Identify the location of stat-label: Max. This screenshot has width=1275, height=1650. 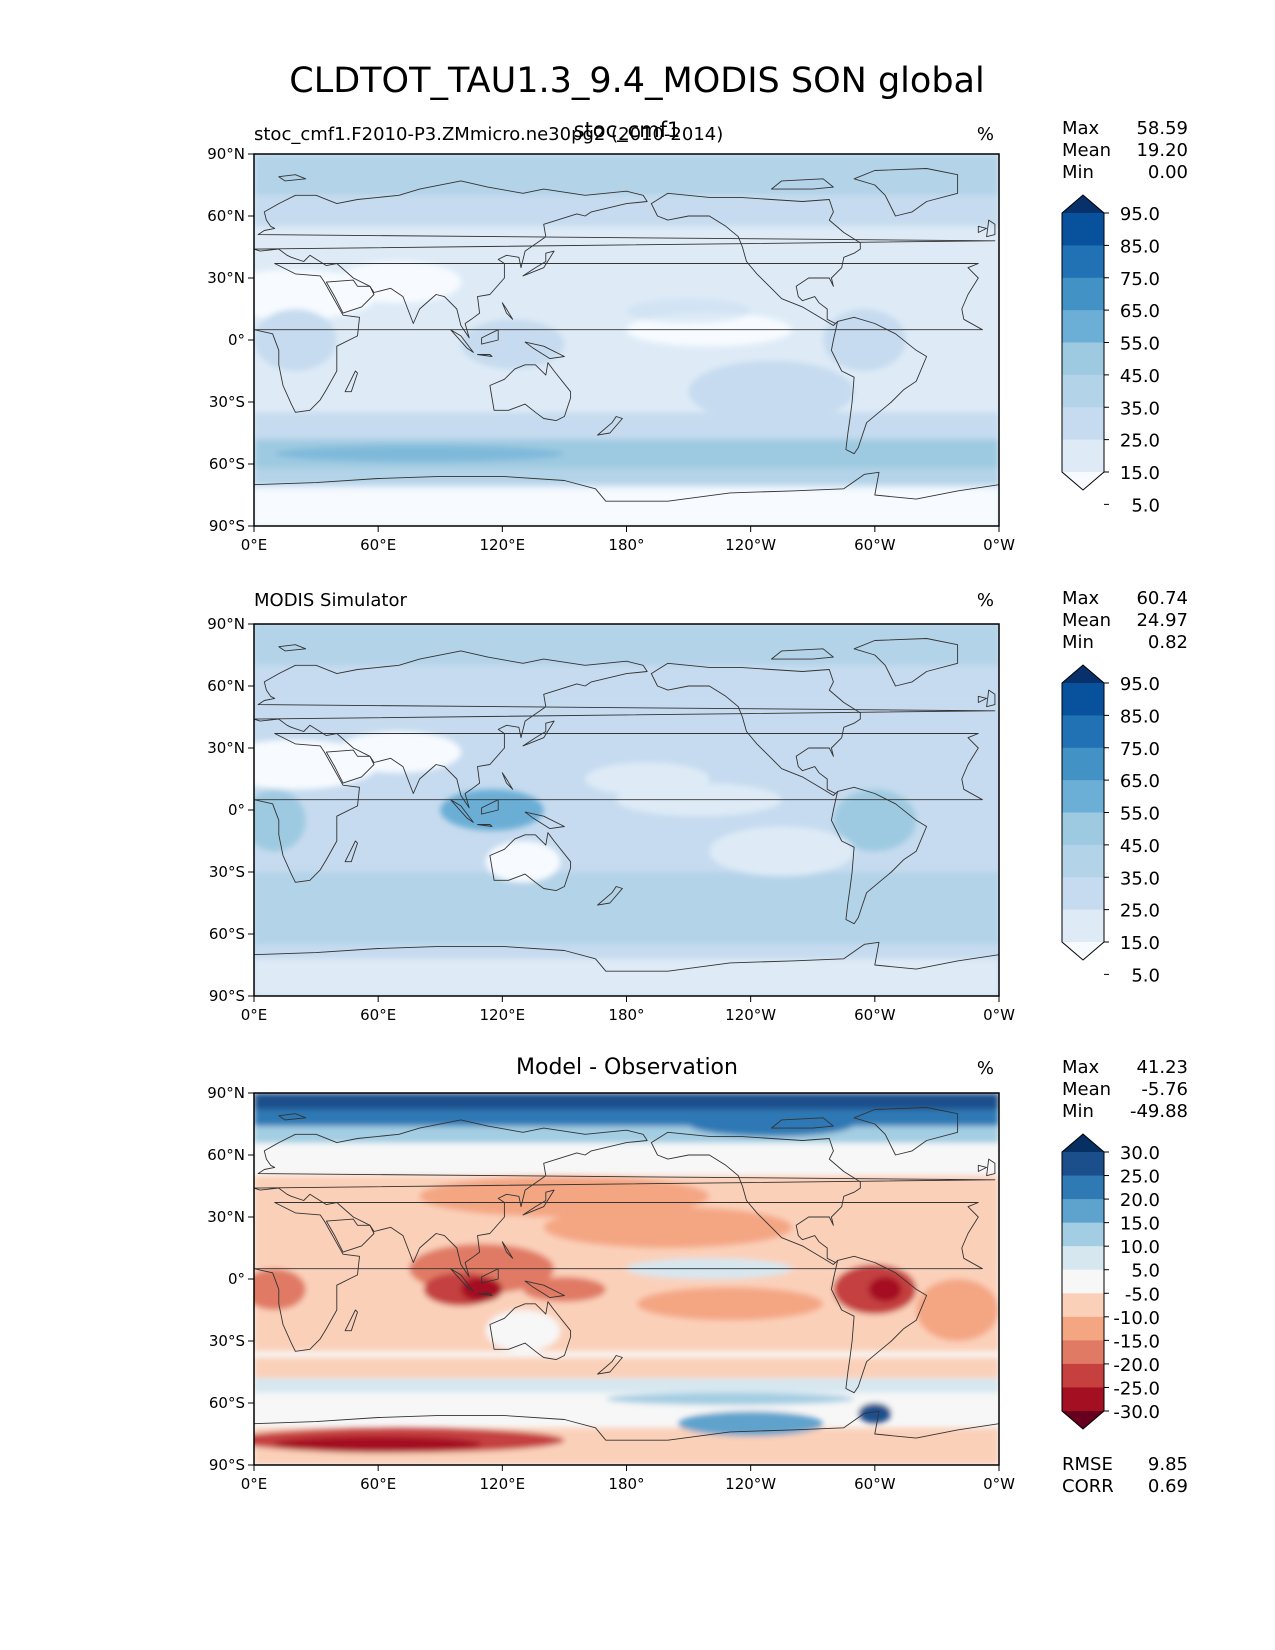
(1081, 128).